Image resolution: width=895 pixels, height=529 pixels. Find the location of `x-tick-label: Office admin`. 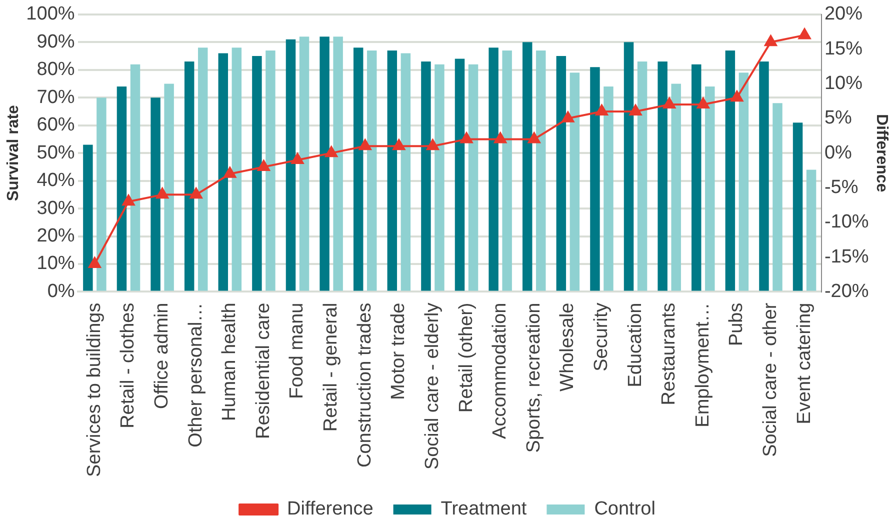

x-tick-label: Office admin is located at coordinates (162, 356).